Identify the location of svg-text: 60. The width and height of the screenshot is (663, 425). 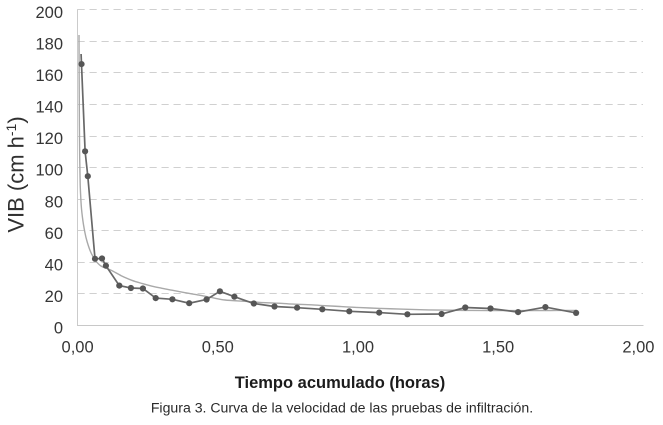
(54, 234).